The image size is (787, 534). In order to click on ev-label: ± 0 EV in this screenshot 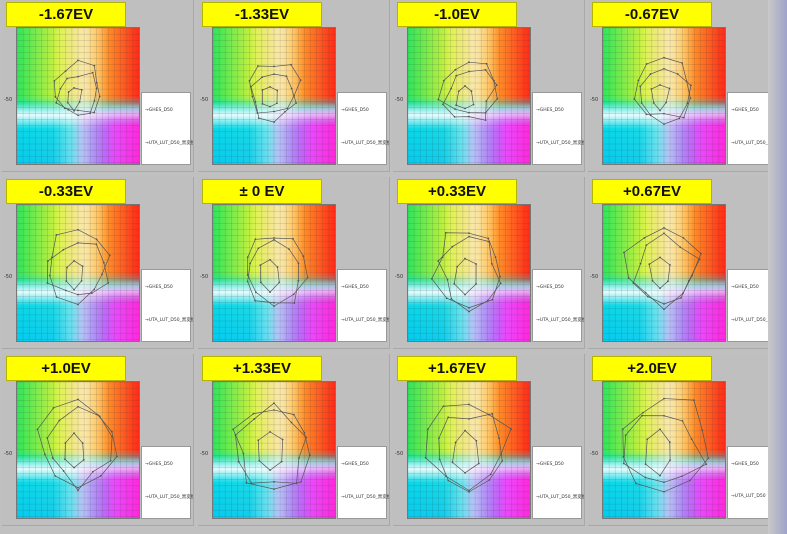, I will do `click(262, 191)`.